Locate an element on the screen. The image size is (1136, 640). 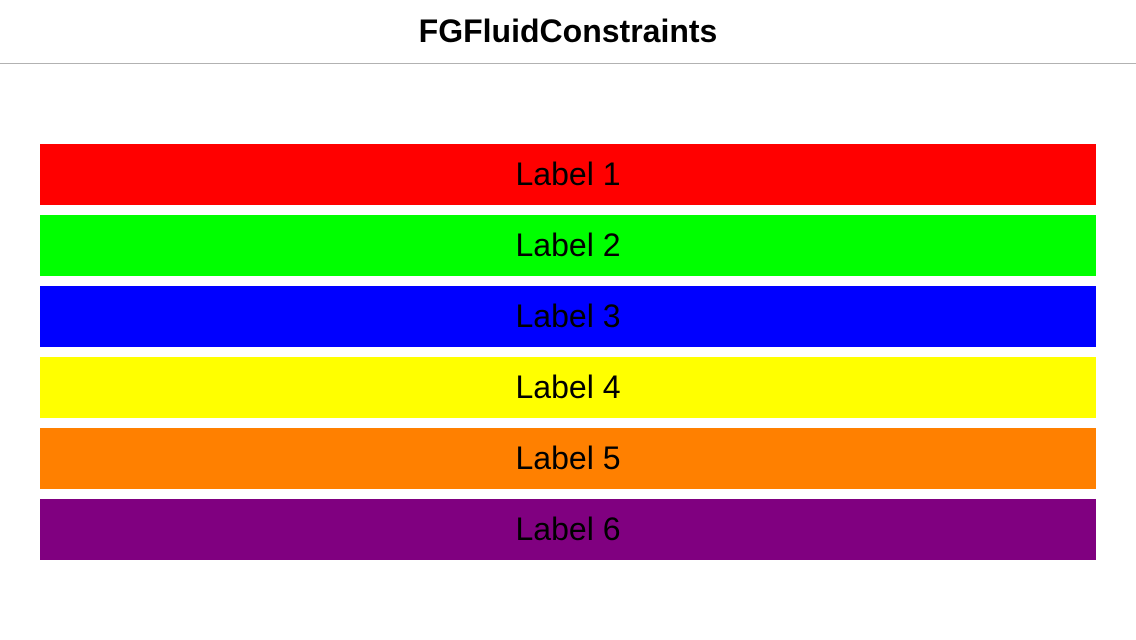
label-2: Label 2 is located at coordinates (568, 245).